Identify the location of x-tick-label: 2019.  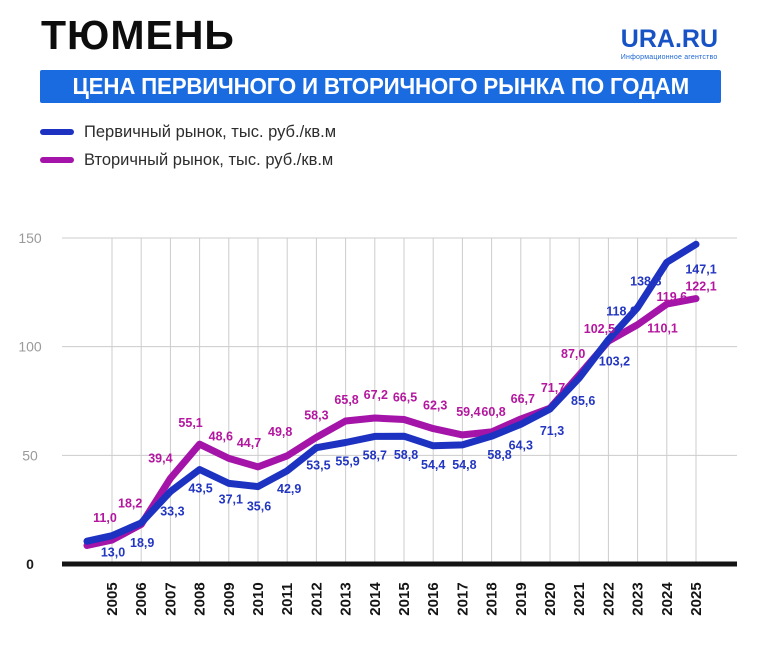
(521, 598).